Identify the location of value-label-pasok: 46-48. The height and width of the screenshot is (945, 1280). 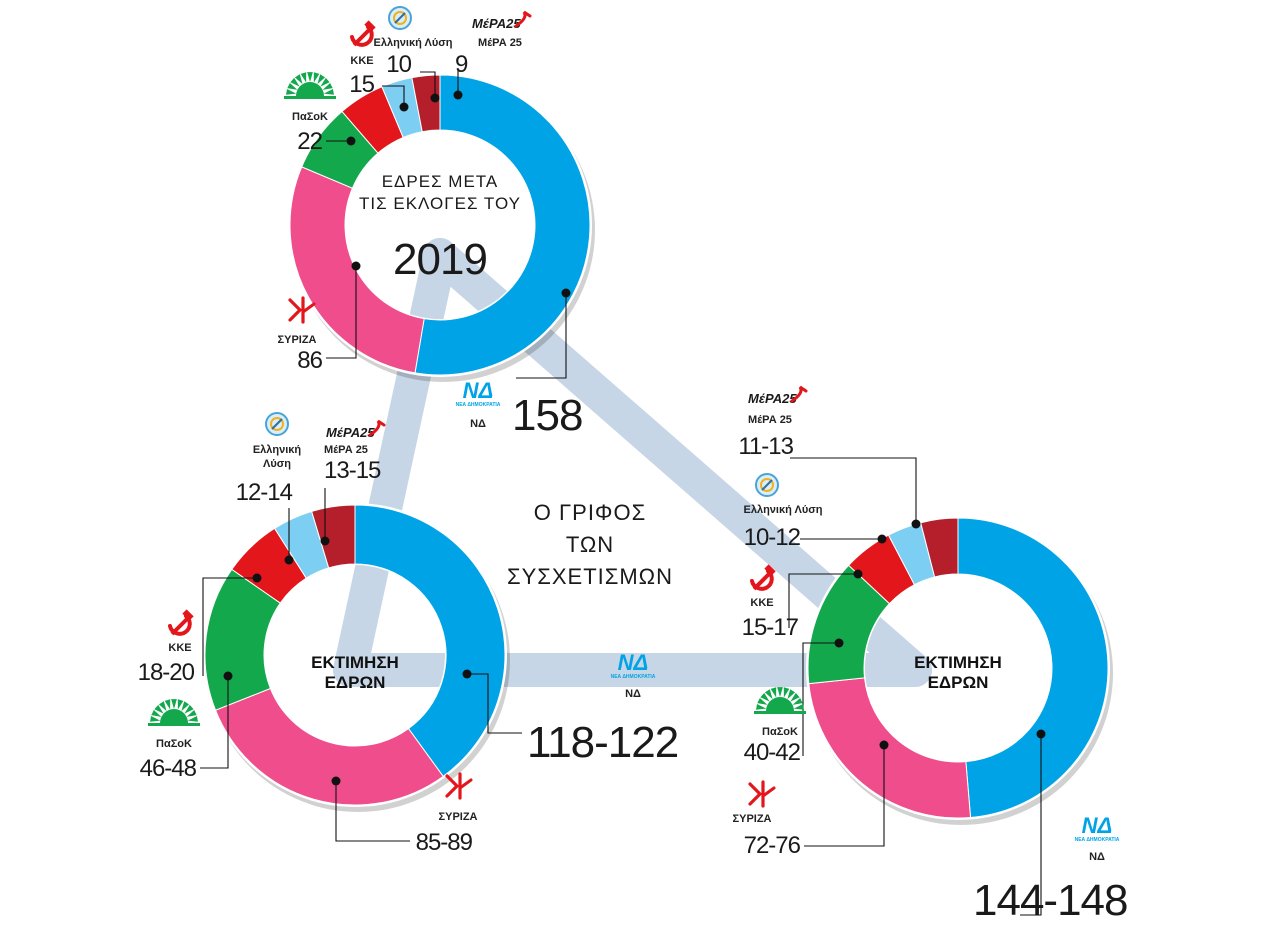
(168, 768).